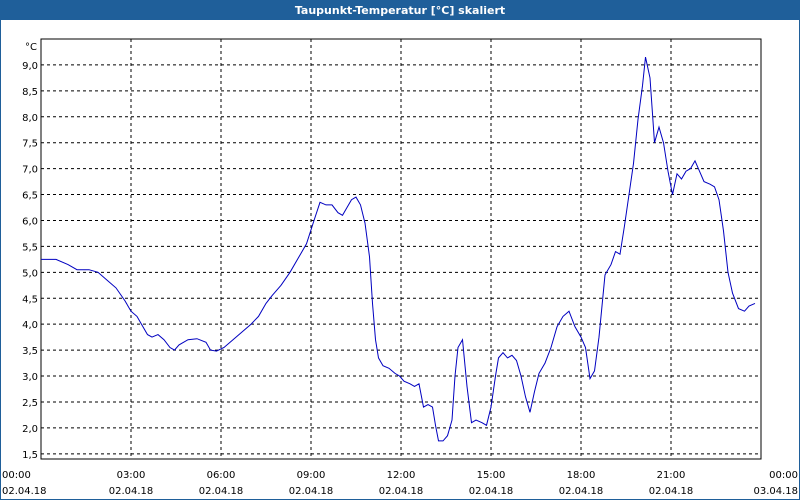  I want to click on y-tick-label: 5,5, so click(30, 247).